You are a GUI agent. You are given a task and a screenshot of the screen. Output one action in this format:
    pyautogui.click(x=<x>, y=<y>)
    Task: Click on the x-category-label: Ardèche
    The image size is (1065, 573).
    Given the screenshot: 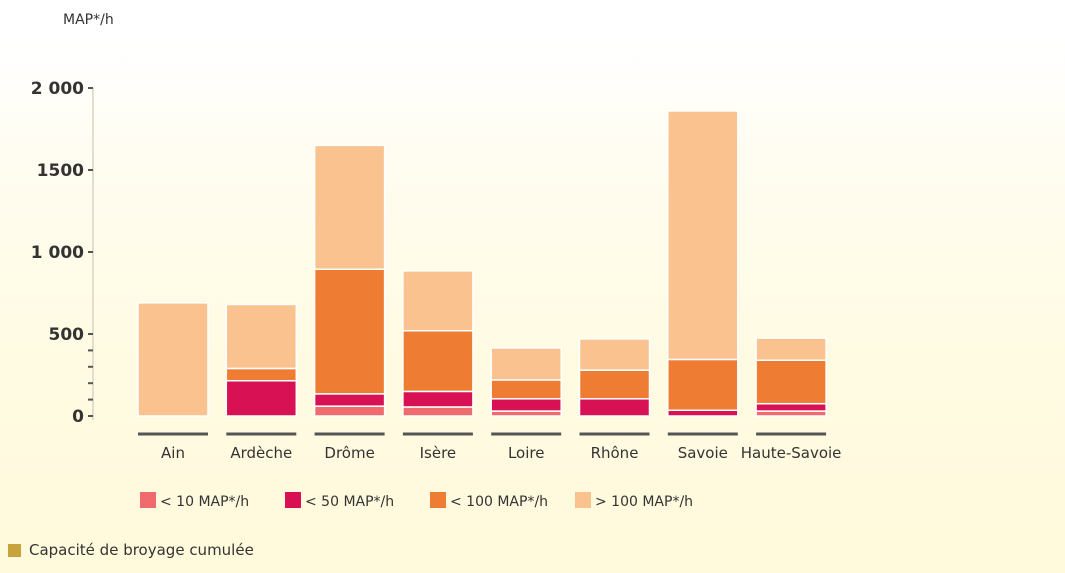 What is the action you would take?
    pyautogui.click(x=261, y=453)
    